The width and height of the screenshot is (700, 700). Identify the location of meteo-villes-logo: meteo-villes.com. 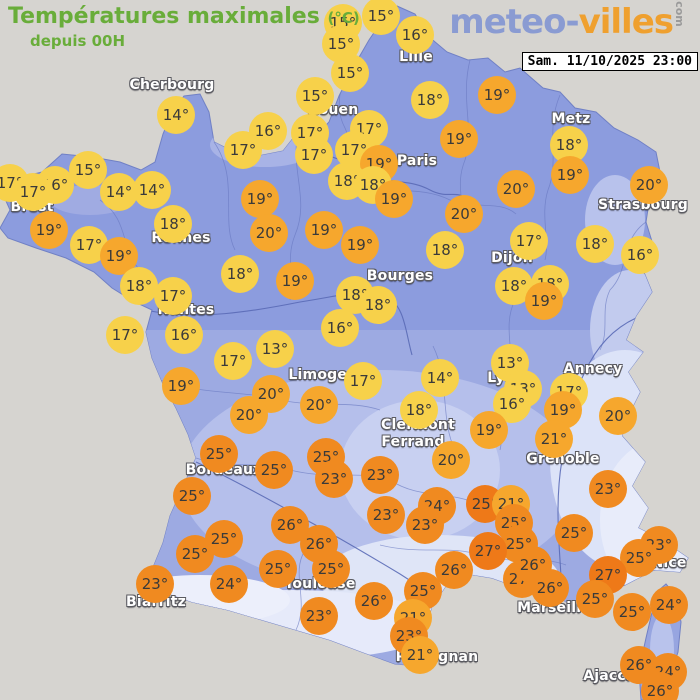
(567, 21).